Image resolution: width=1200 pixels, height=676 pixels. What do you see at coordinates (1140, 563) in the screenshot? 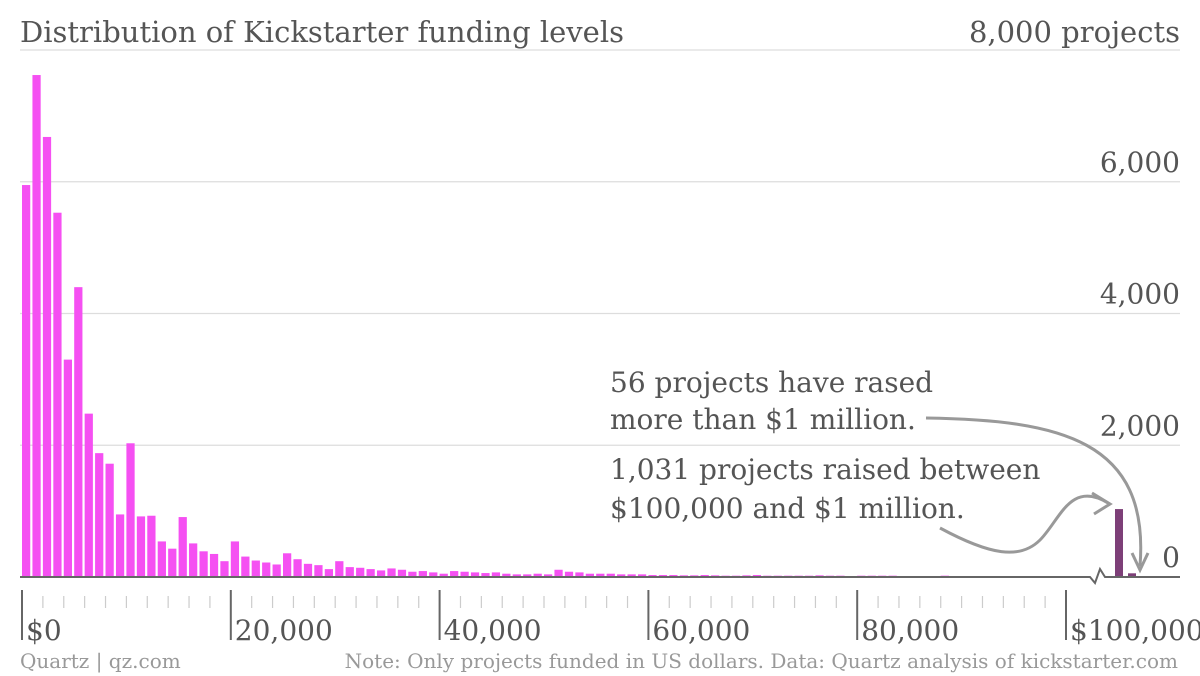
I see `arrow-million-head` at bounding box center [1140, 563].